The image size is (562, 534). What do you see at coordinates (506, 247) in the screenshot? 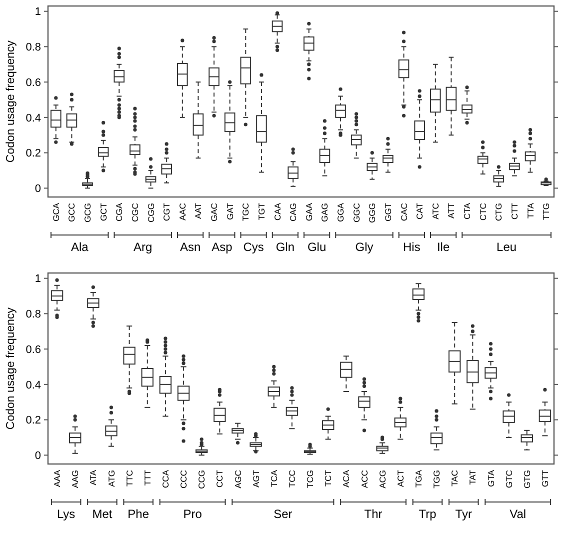
I see `text: Leu` at bounding box center [506, 247].